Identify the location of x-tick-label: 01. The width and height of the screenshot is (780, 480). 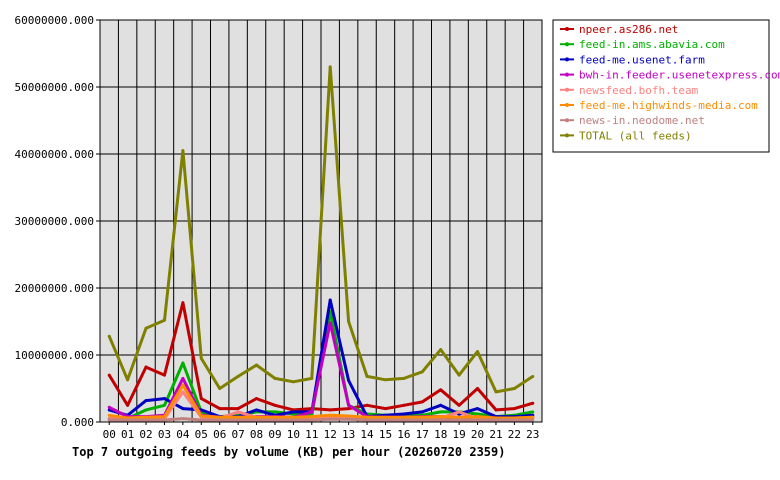
(127, 434).